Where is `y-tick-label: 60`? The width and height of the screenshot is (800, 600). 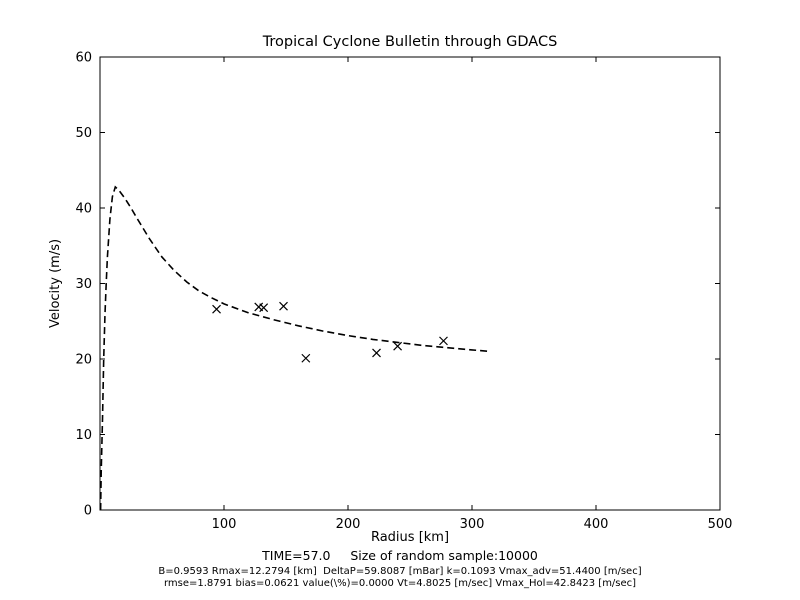
y-tick-label: 60 is located at coordinates (83, 58).